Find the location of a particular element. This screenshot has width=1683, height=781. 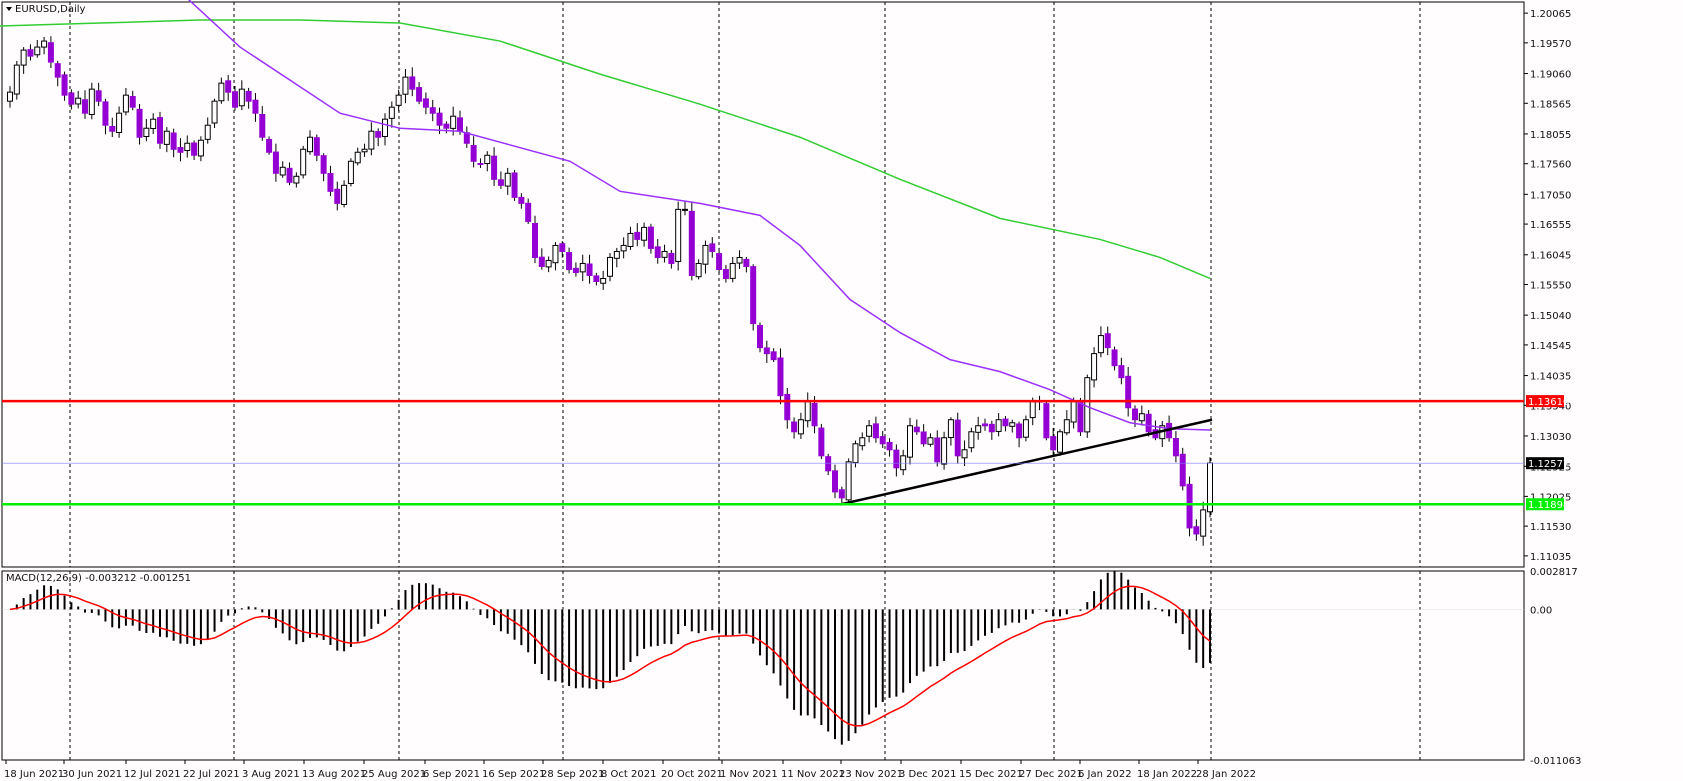

x-tick-label: 3 Dec 2021 is located at coordinates (928, 774).